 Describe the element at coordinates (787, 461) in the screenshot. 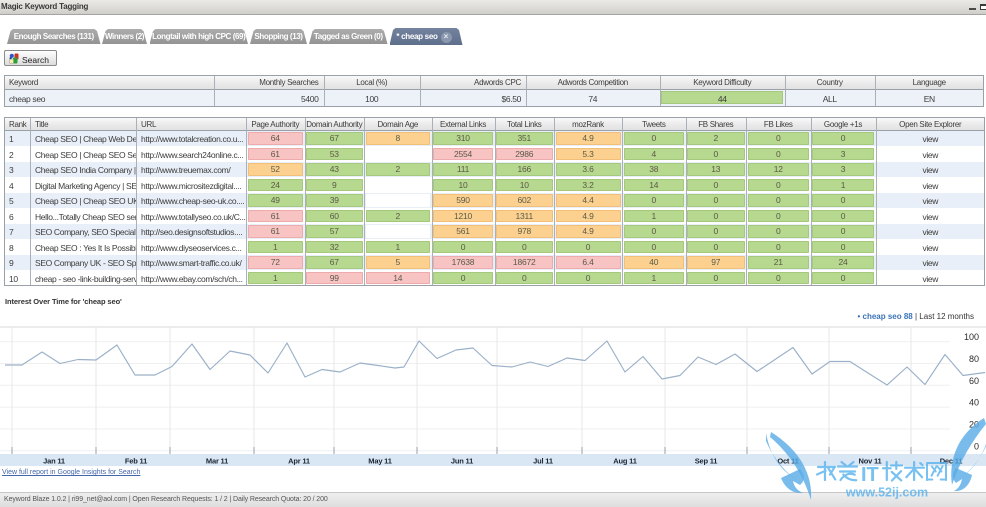

I see `svg-text: Oct 11` at that location.